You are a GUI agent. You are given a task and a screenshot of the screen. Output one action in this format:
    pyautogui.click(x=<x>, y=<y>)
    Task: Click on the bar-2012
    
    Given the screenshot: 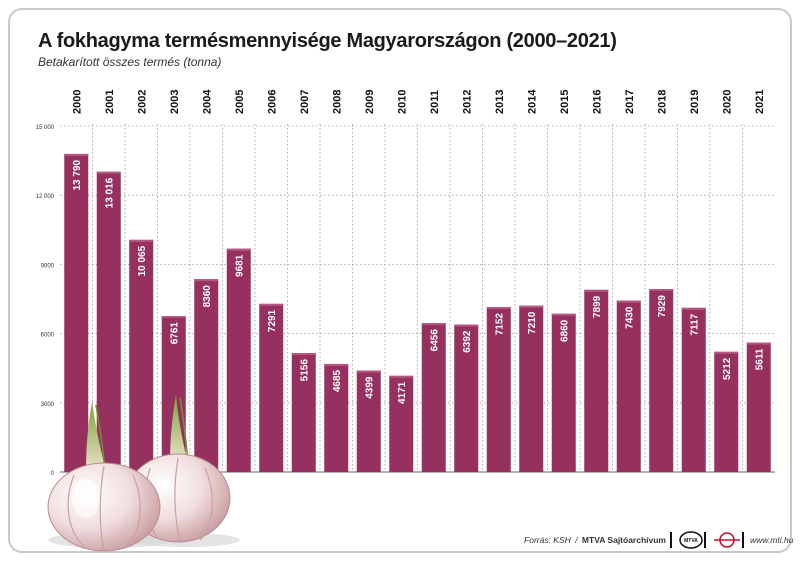 What is the action you would take?
    pyautogui.click(x=466, y=398)
    